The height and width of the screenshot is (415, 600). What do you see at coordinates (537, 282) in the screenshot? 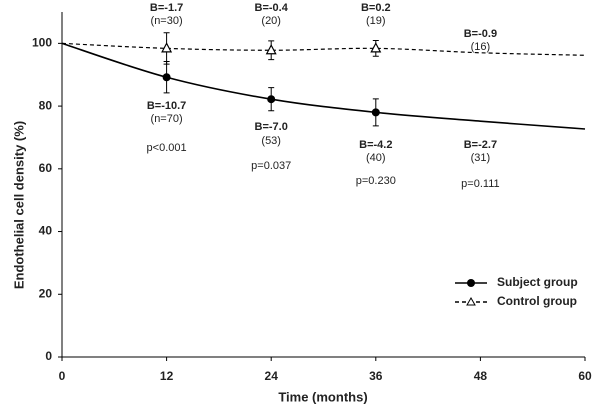
I see `legend-label: Subject group` at bounding box center [537, 282].